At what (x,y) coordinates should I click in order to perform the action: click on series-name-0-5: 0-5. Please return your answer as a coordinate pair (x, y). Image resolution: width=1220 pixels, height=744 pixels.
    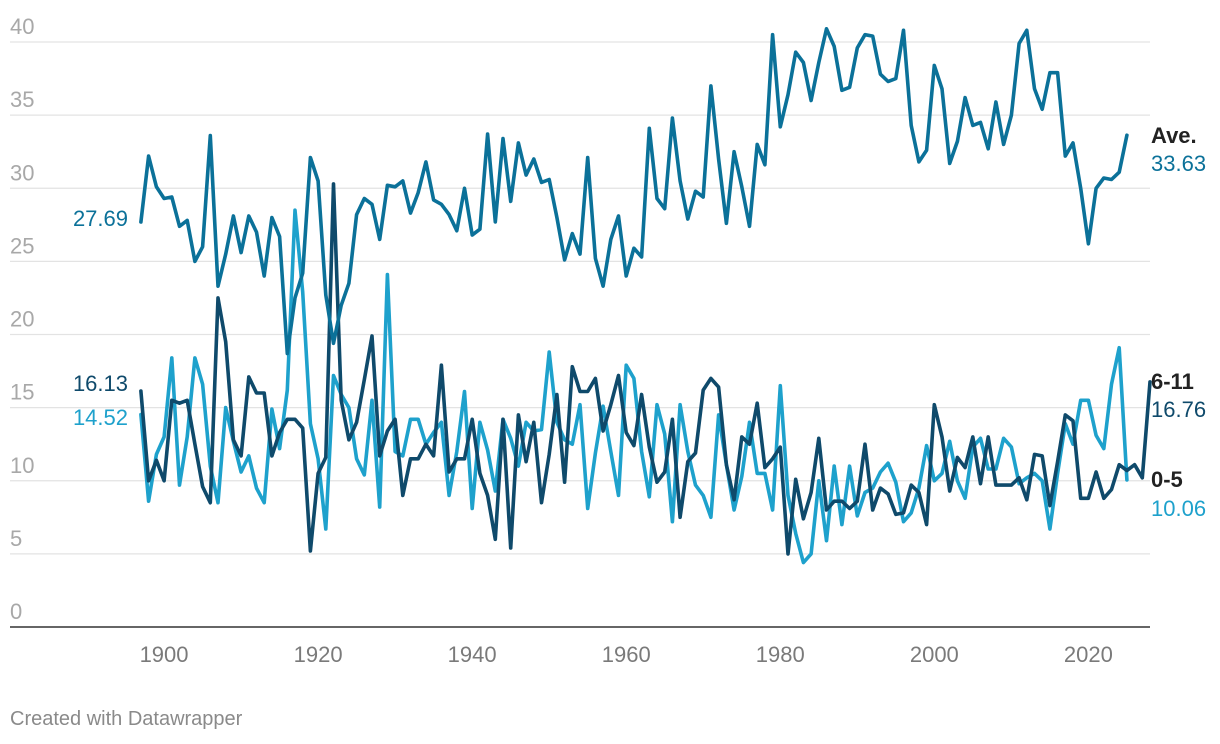
    Looking at the image, I should click on (1167, 479).